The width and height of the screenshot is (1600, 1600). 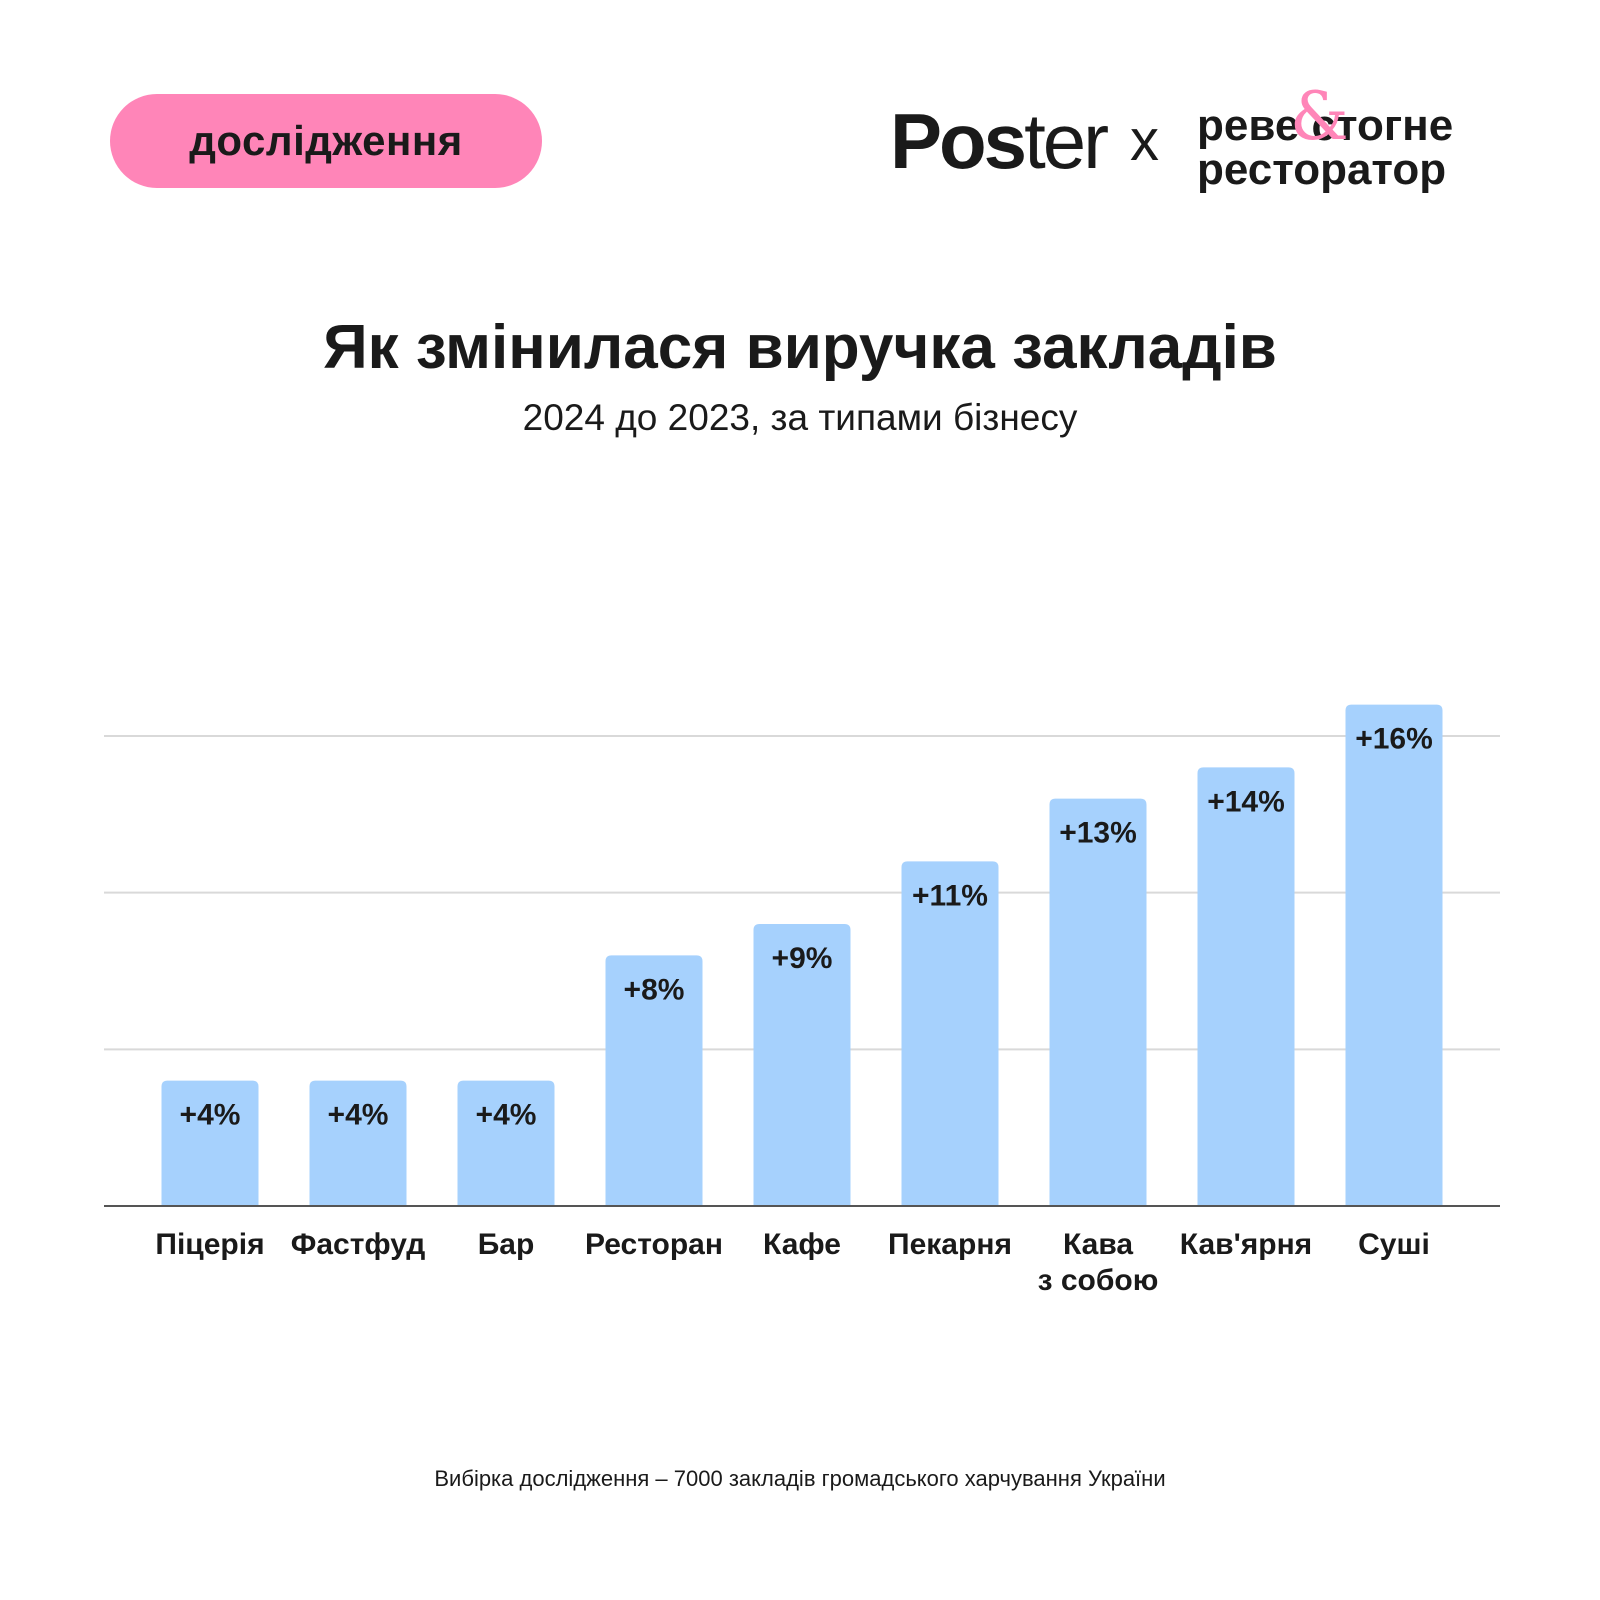 What do you see at coordinates (506, 1244) in the screenshot?
I see `category-label: Бар` at bounding box center [506, 1244].